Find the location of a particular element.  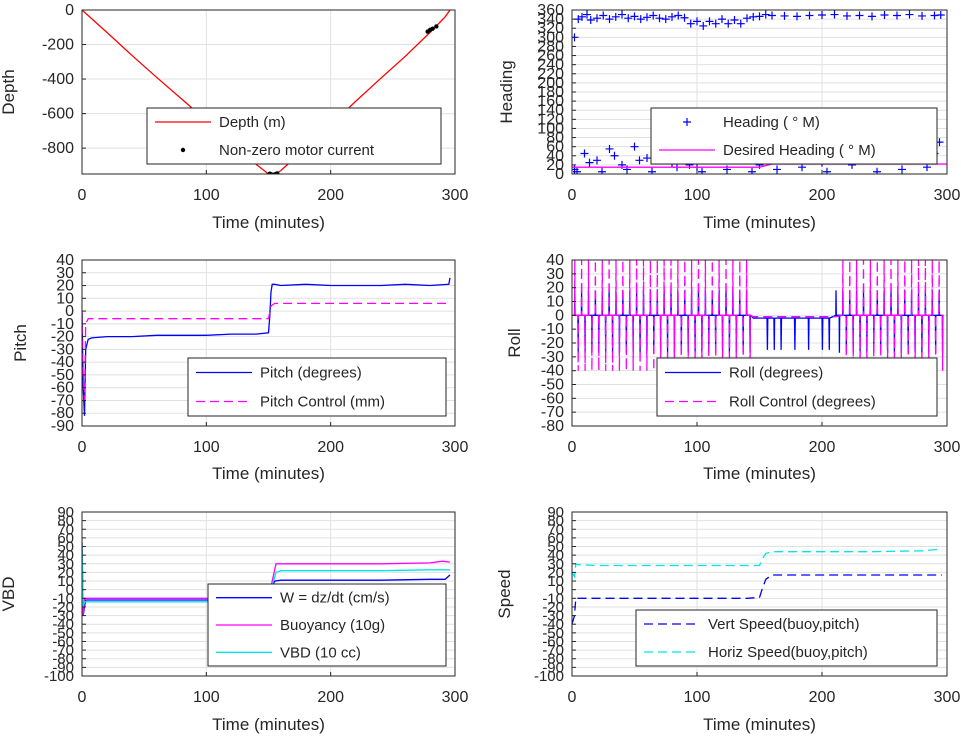

y-tick-label: 200 is located at coordinates (550, 83).